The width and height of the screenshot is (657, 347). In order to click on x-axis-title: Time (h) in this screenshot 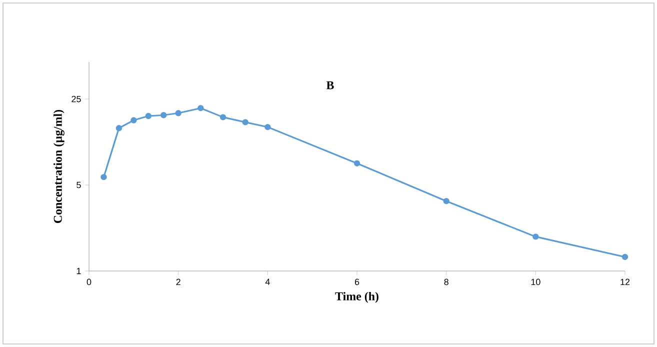, I will do `click(356, 297)`.